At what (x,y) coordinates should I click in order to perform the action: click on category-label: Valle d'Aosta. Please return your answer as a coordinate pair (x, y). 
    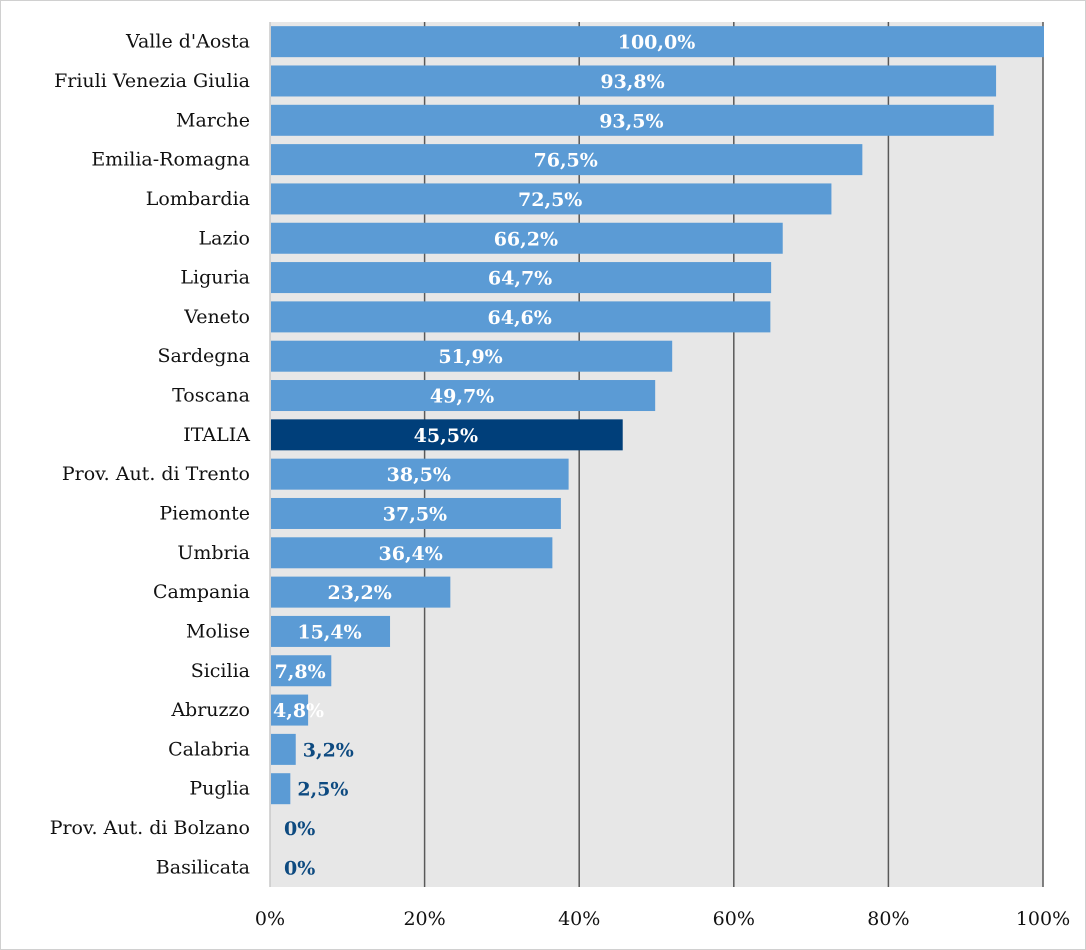
    Looking at the image, I should click on (187, 42).